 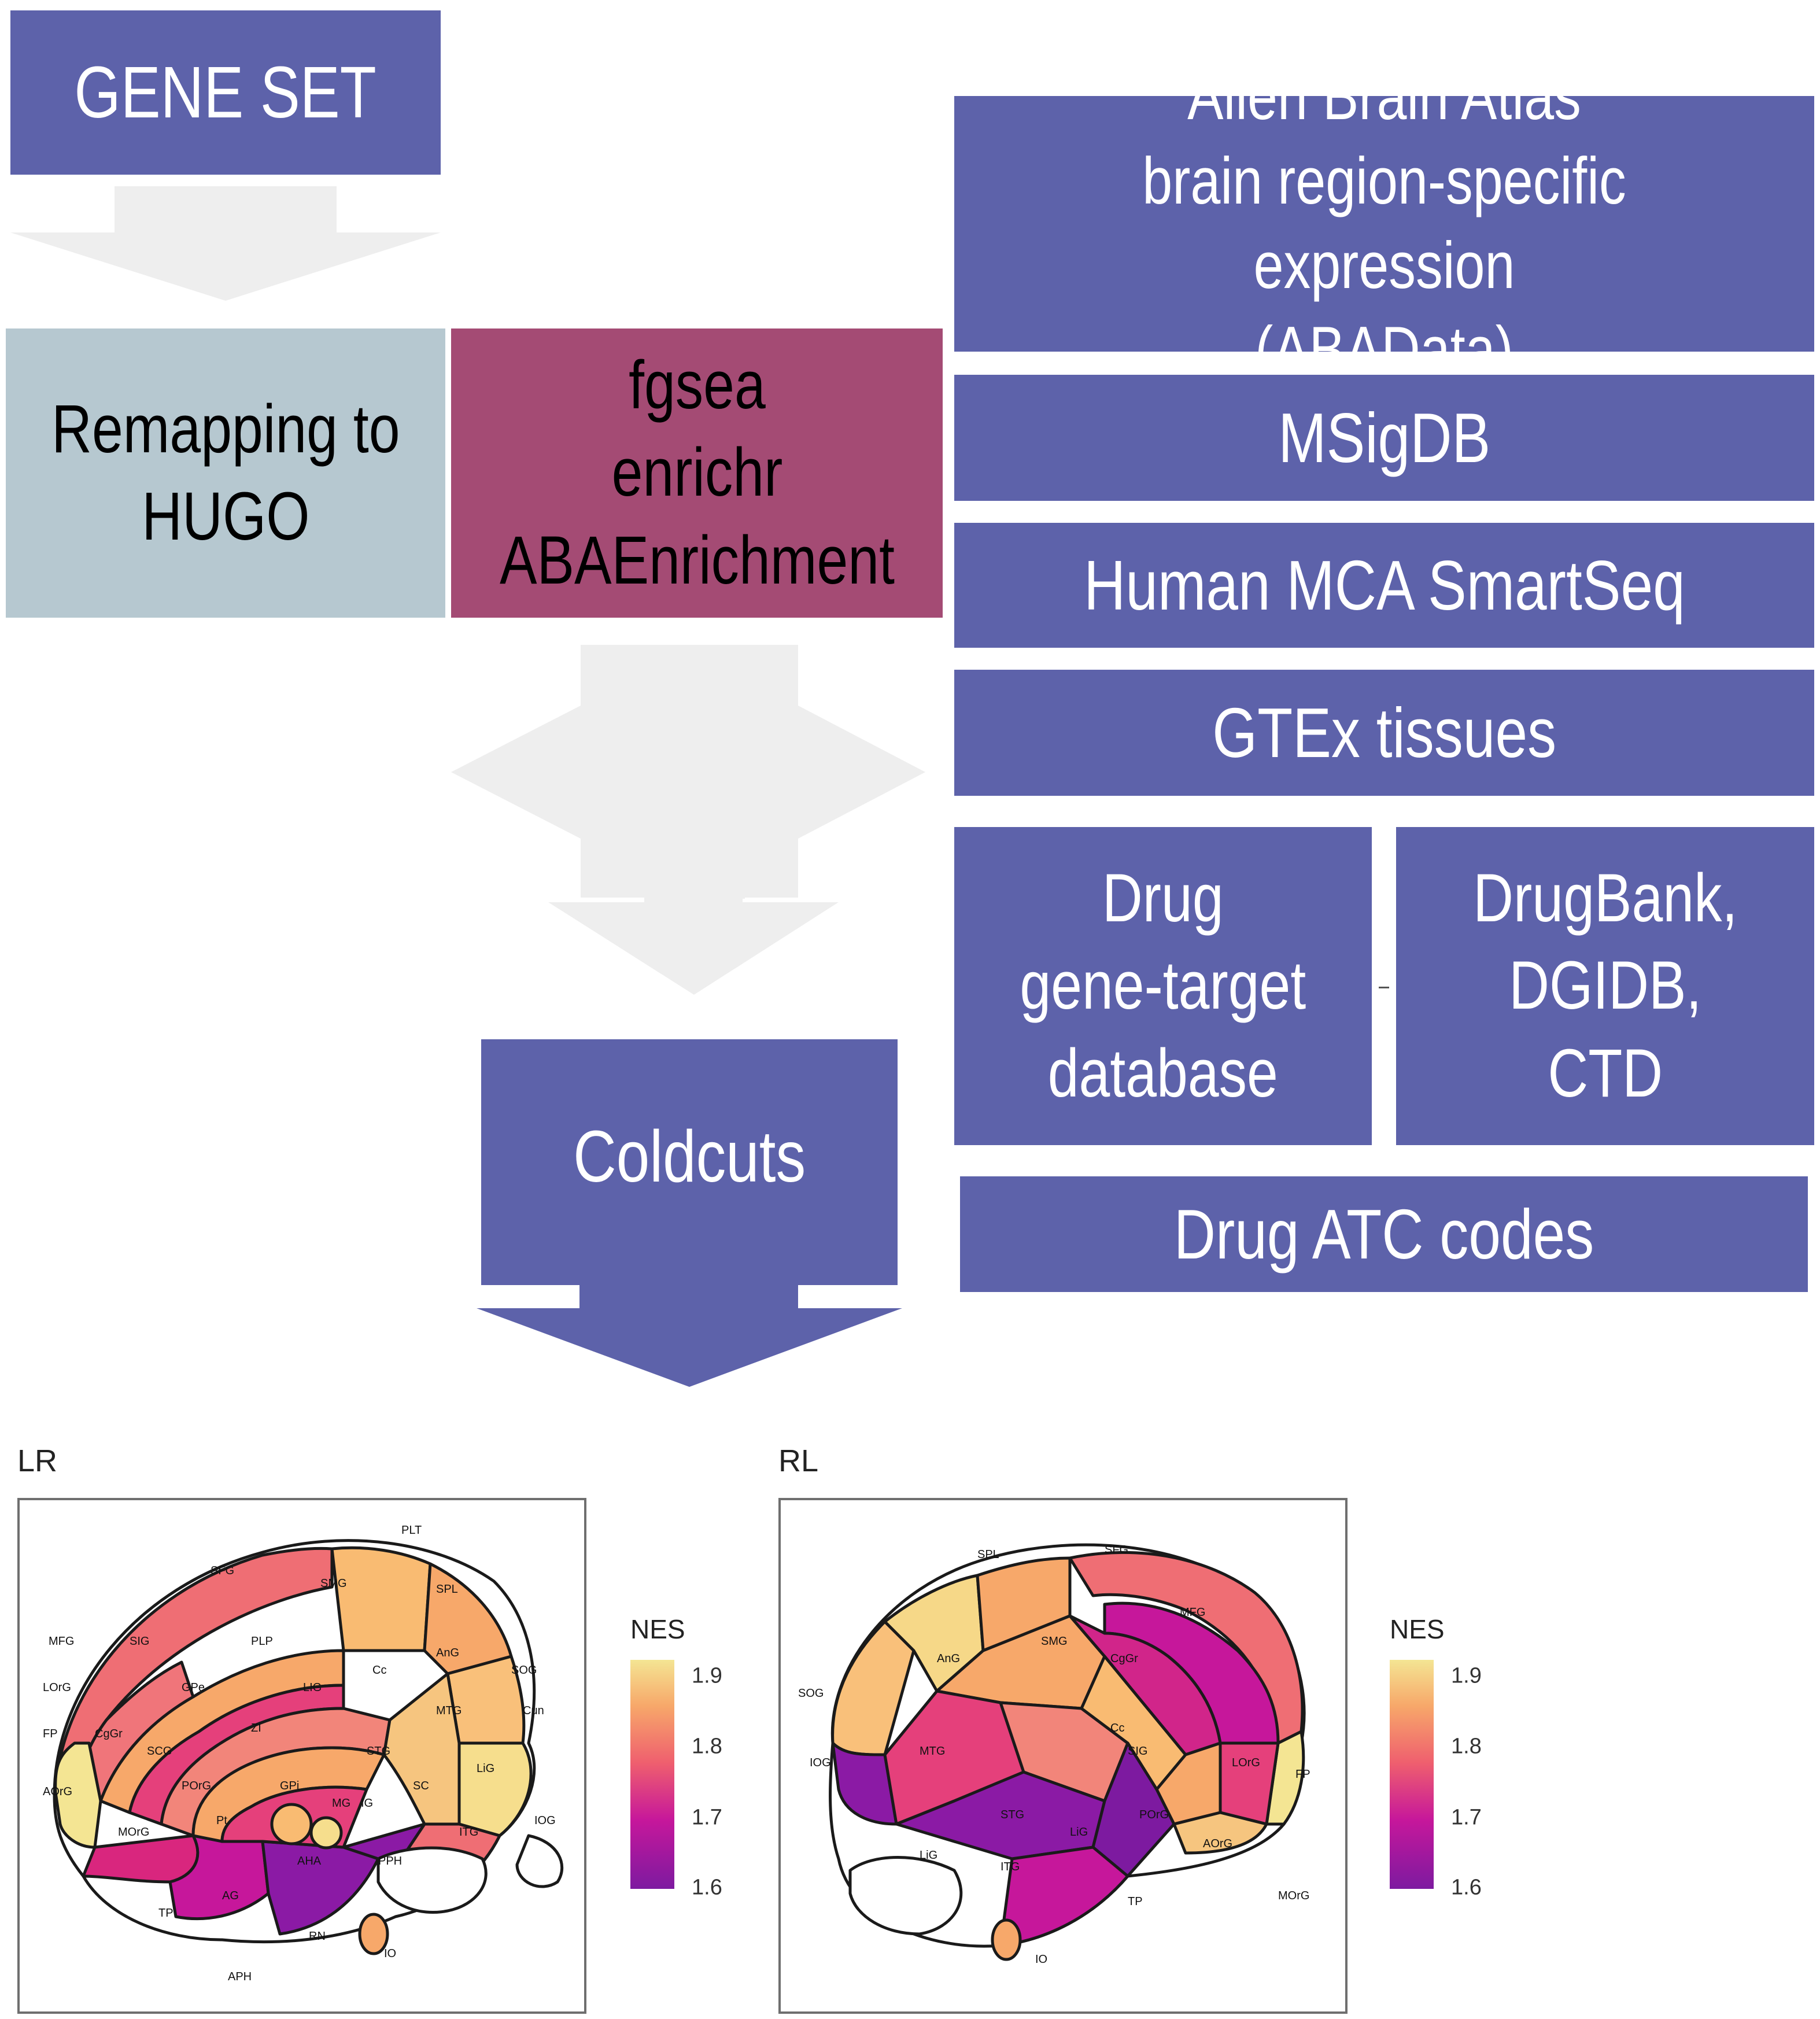 What do you see at coordinates (1135, 1901) in the screenshot?
I see `rl-label-tp: TP` at bounding box center [1135, 1901].